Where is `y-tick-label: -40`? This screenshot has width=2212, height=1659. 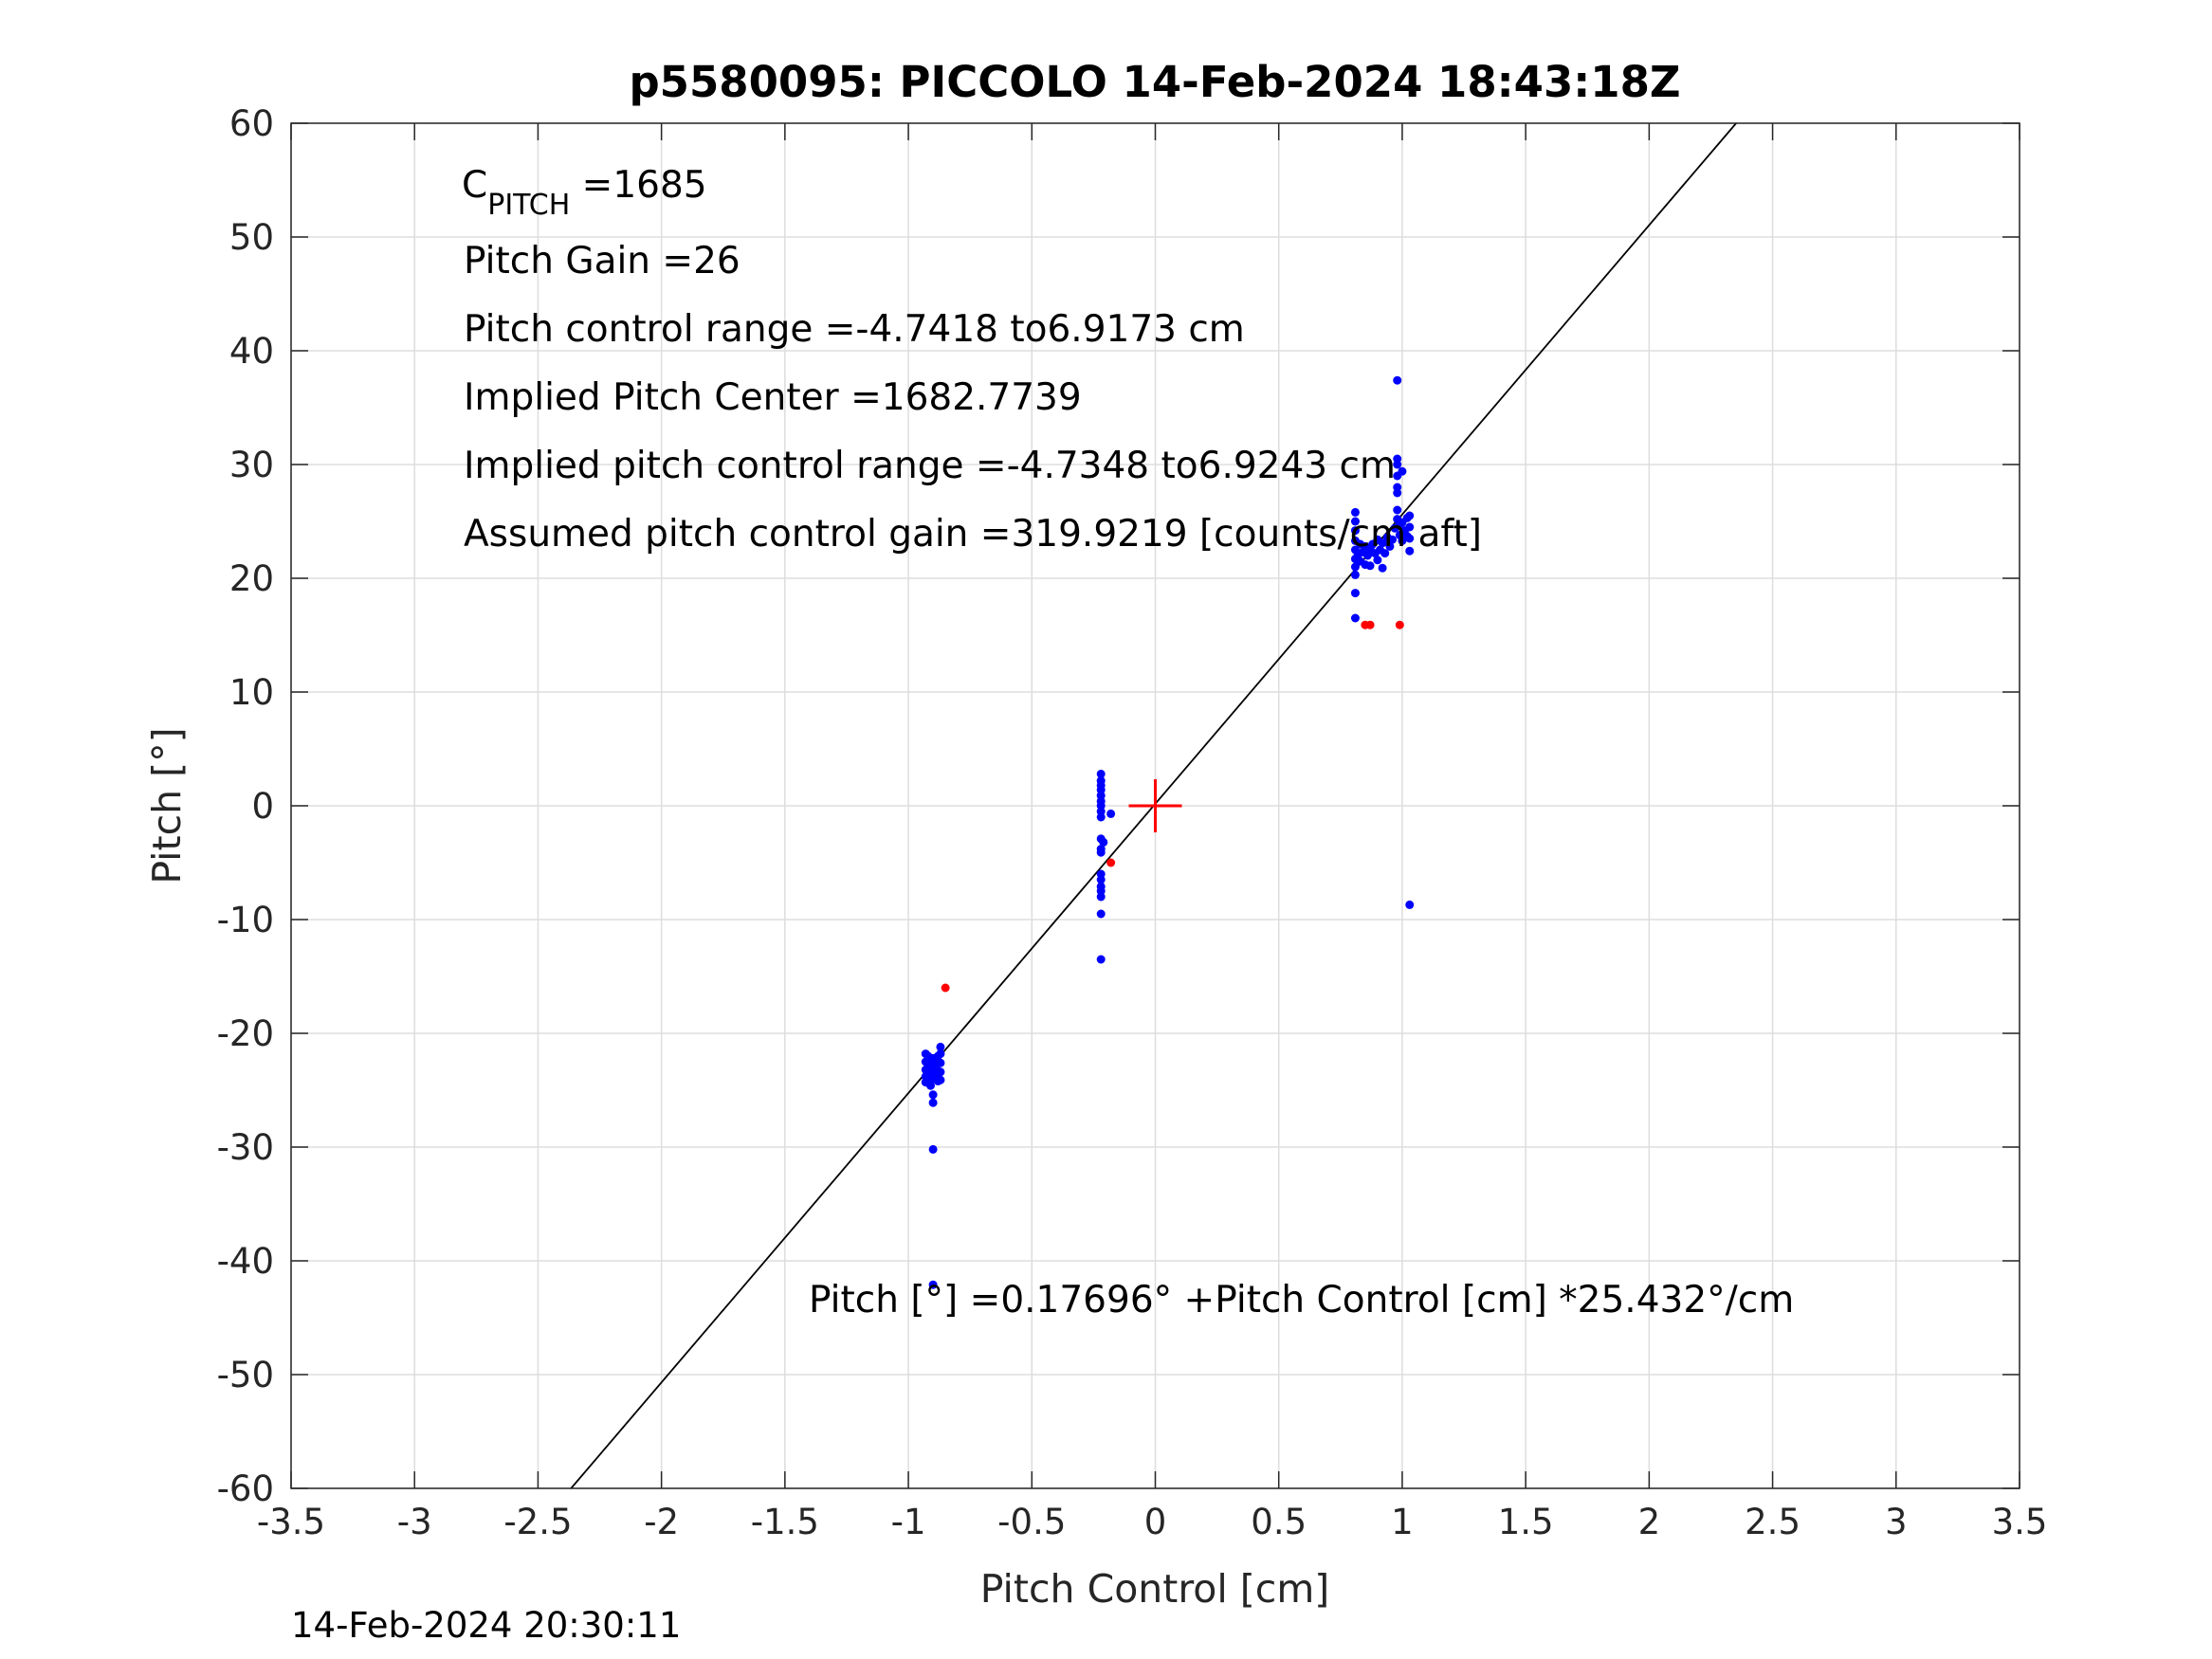 y-tick-label: -40 is located at coordinates (245, 1261).